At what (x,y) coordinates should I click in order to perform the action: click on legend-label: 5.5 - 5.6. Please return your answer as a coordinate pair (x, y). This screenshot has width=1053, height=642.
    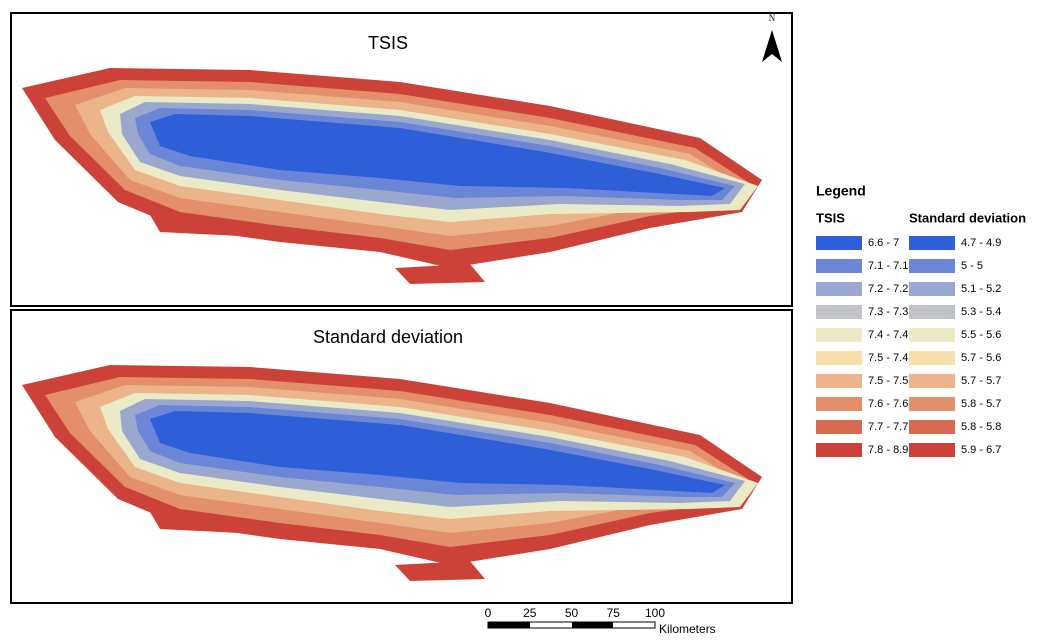
    Looking at the image, I should click on (981, 335).